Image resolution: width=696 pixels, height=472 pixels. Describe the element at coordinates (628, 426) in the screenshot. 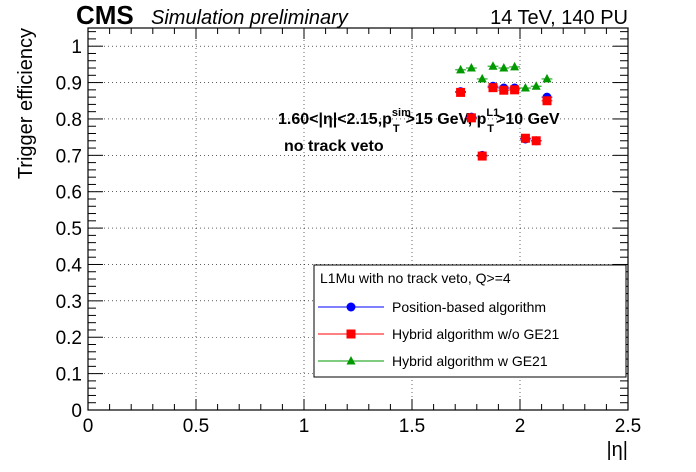

I see `x-tick-label: 2.5` at that location.